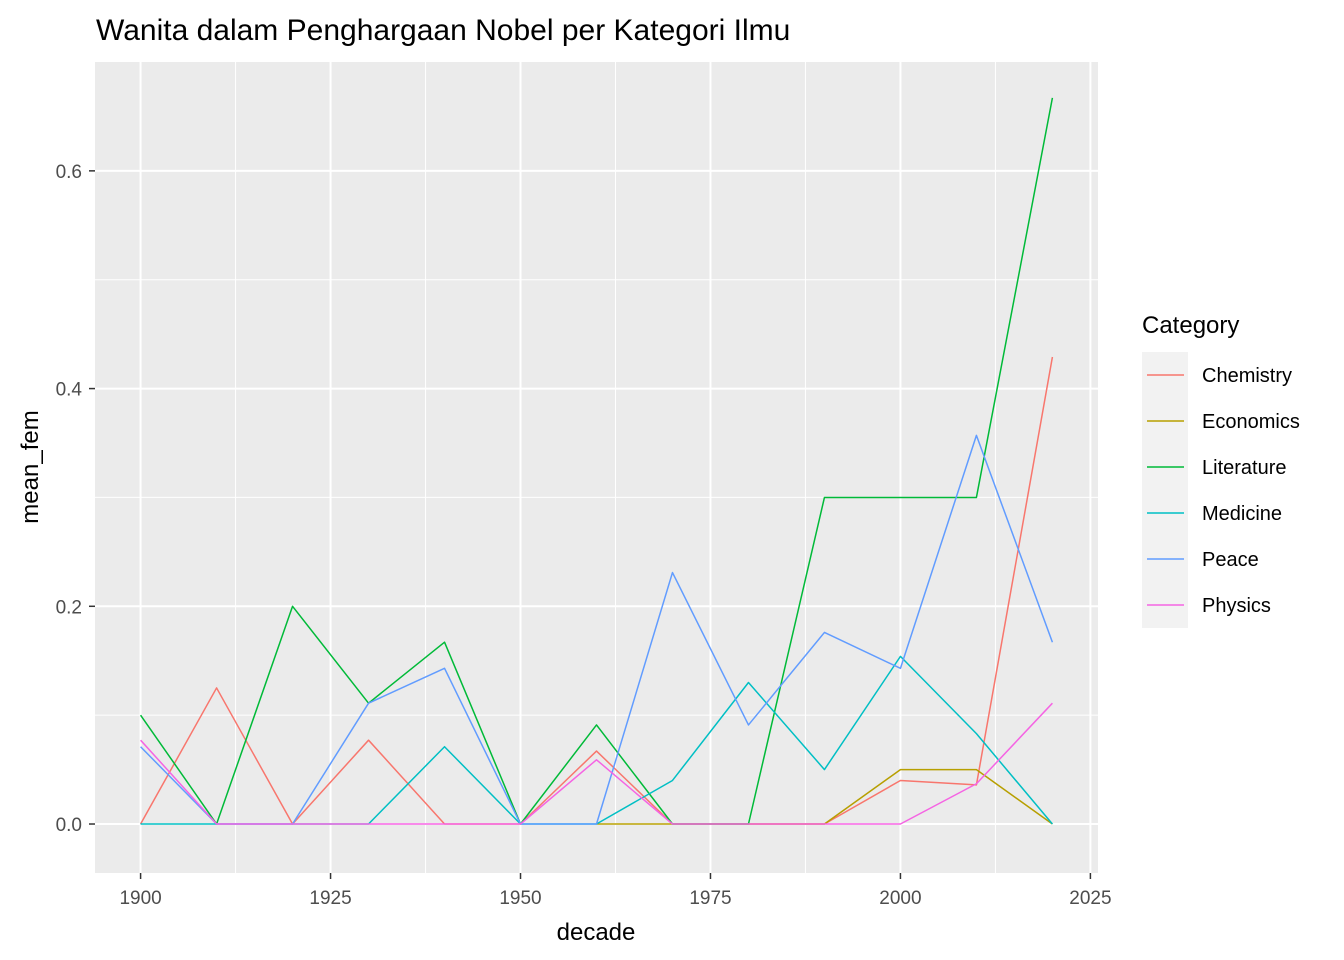  I want to click on x-tick-label: 1975, so click(710, 898).